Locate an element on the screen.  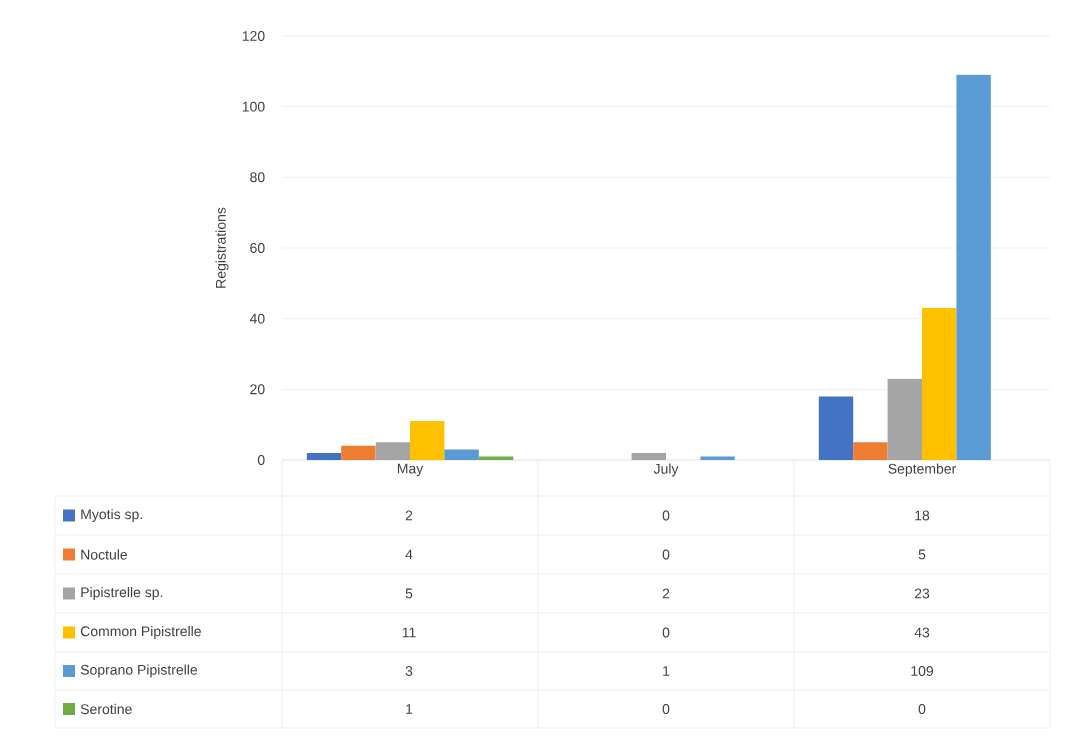
data-label: 23 is located at coordinates (922, 593).